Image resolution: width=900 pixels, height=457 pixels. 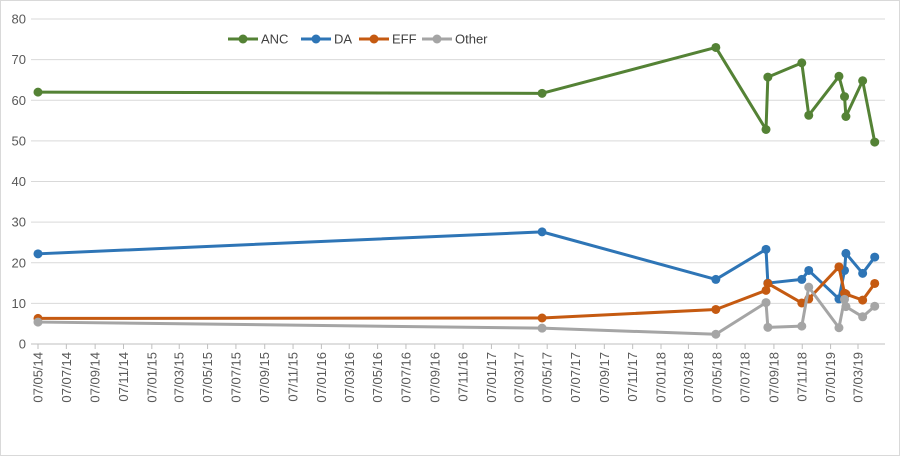 I want to click on x-tick-label: 07/05/14, so click(x=38, y=377).